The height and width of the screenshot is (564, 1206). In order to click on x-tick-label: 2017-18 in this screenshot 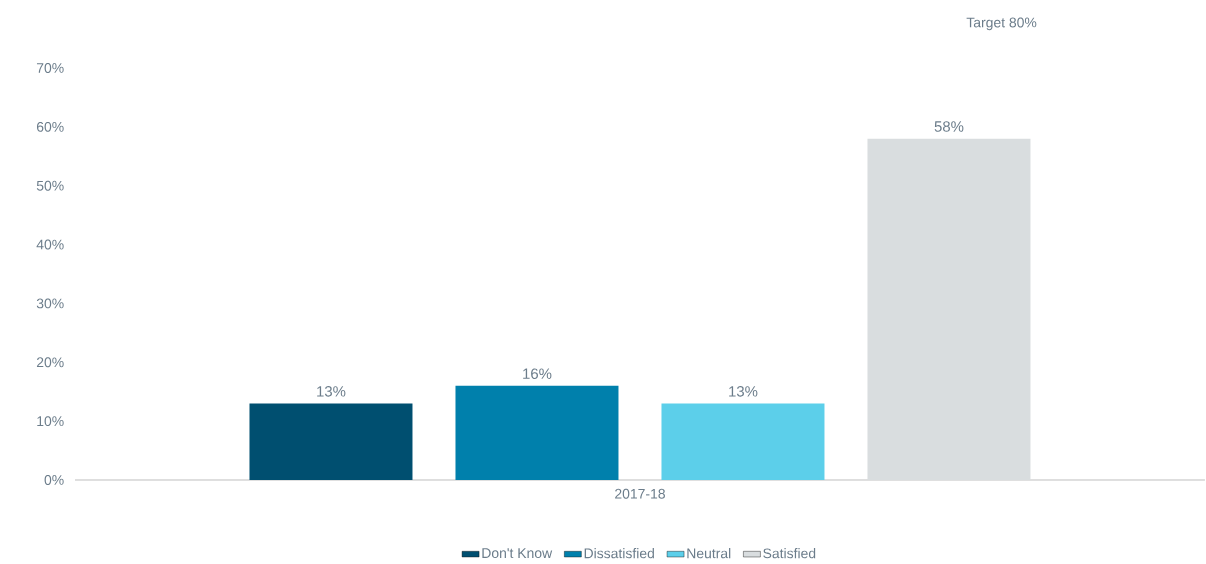, I will do `click(640, 493)`.